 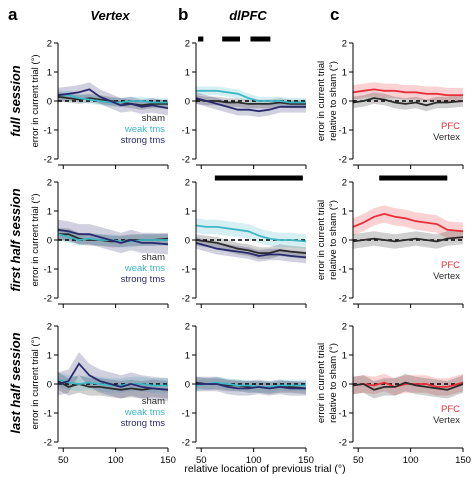 What do you see at coordinates (321, 240) in the screenshot?
I see `y-axis-label-c-first-line1: error in current trial` at bounding box center [321, 240].